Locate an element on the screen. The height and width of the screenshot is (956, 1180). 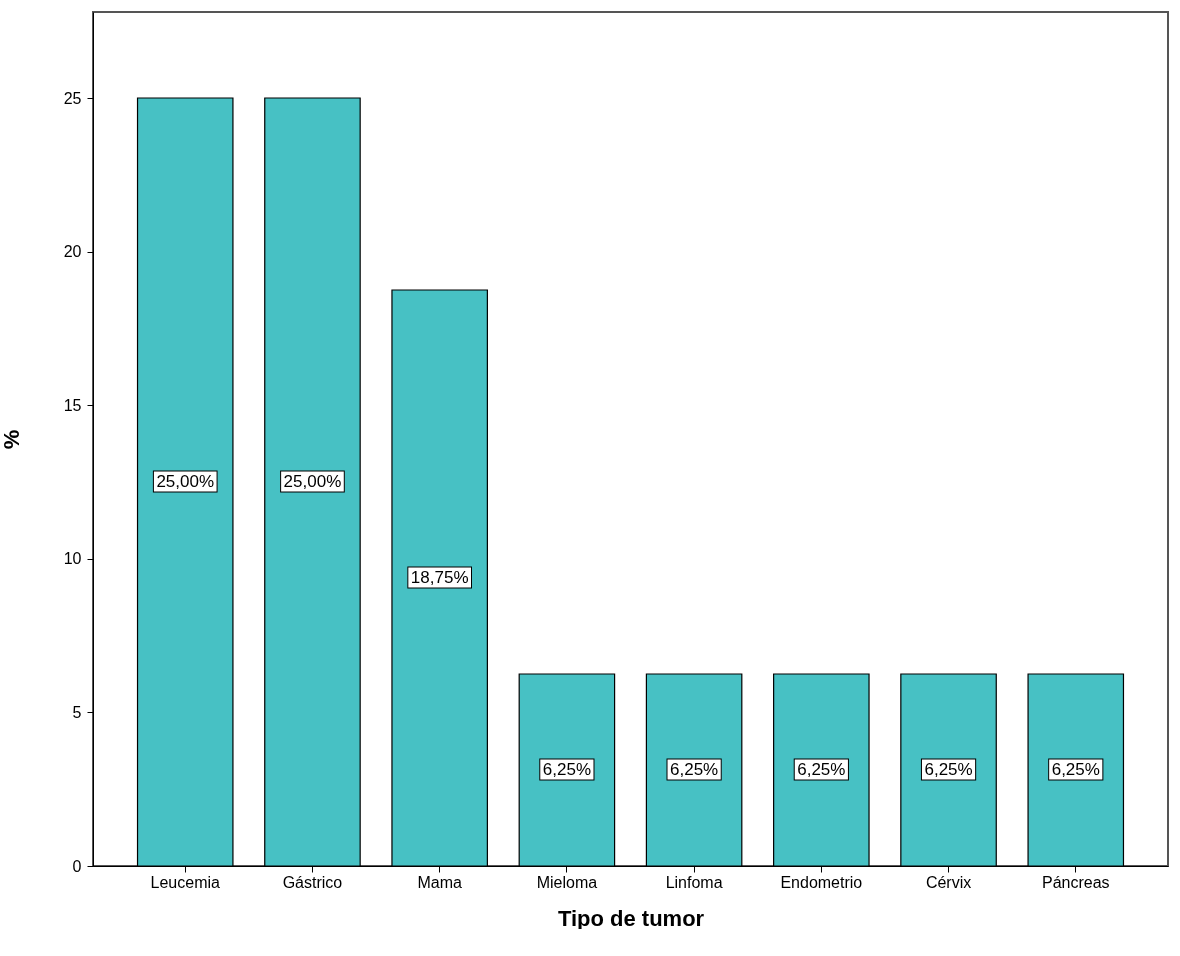
y-tick-label: 5 is located at coordinates (77, 712).